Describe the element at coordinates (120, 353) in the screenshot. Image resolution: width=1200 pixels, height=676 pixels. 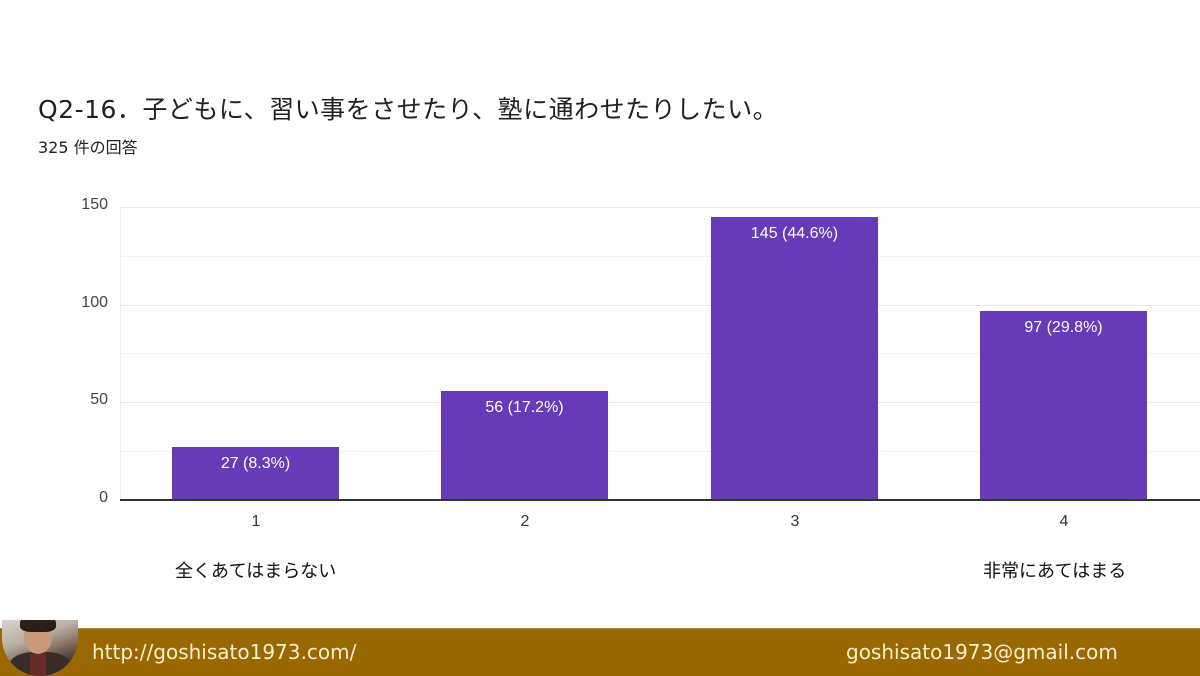
I see `plot-left-edge` at that location.